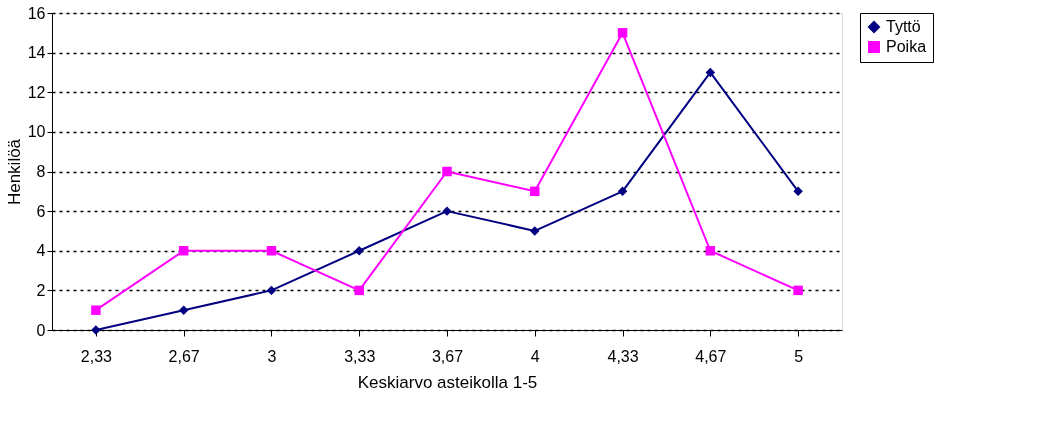 The width and height of the screenshot is (1053, 434). Describe the element at coordinates (711, 356) in the screenshot. I see `x-tick-label: 4,67` at that location.